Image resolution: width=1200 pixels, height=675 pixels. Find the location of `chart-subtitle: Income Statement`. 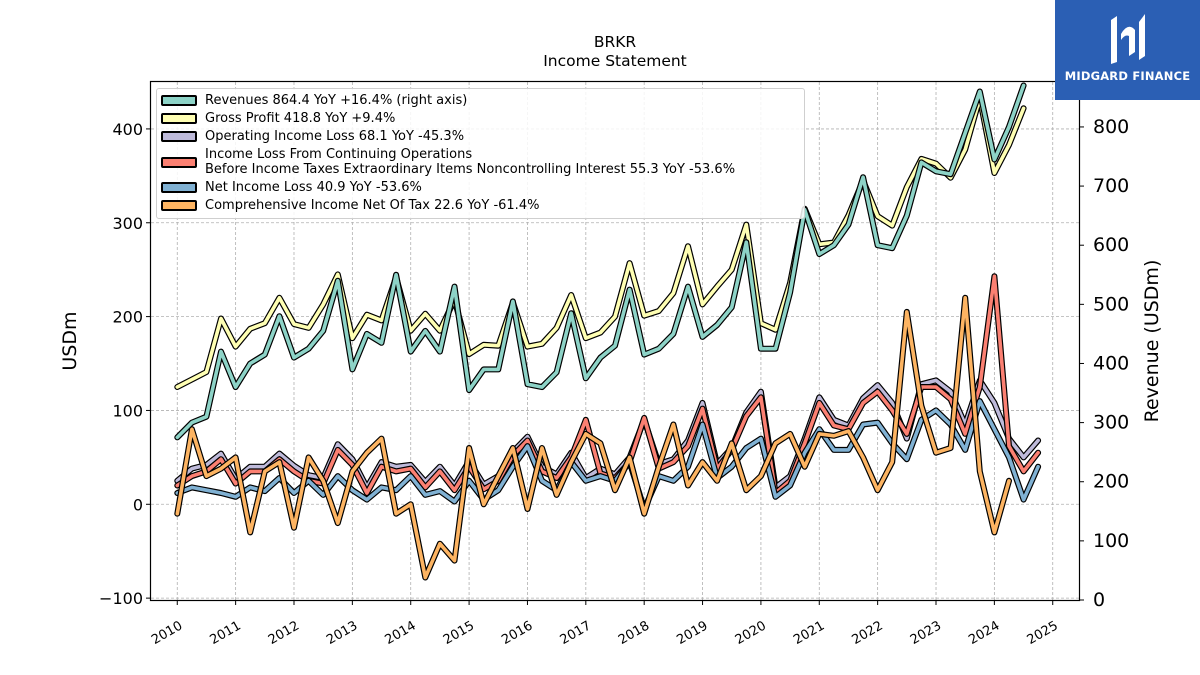

chart-subtitle: Income Statement is located at coordinates (615, 61).